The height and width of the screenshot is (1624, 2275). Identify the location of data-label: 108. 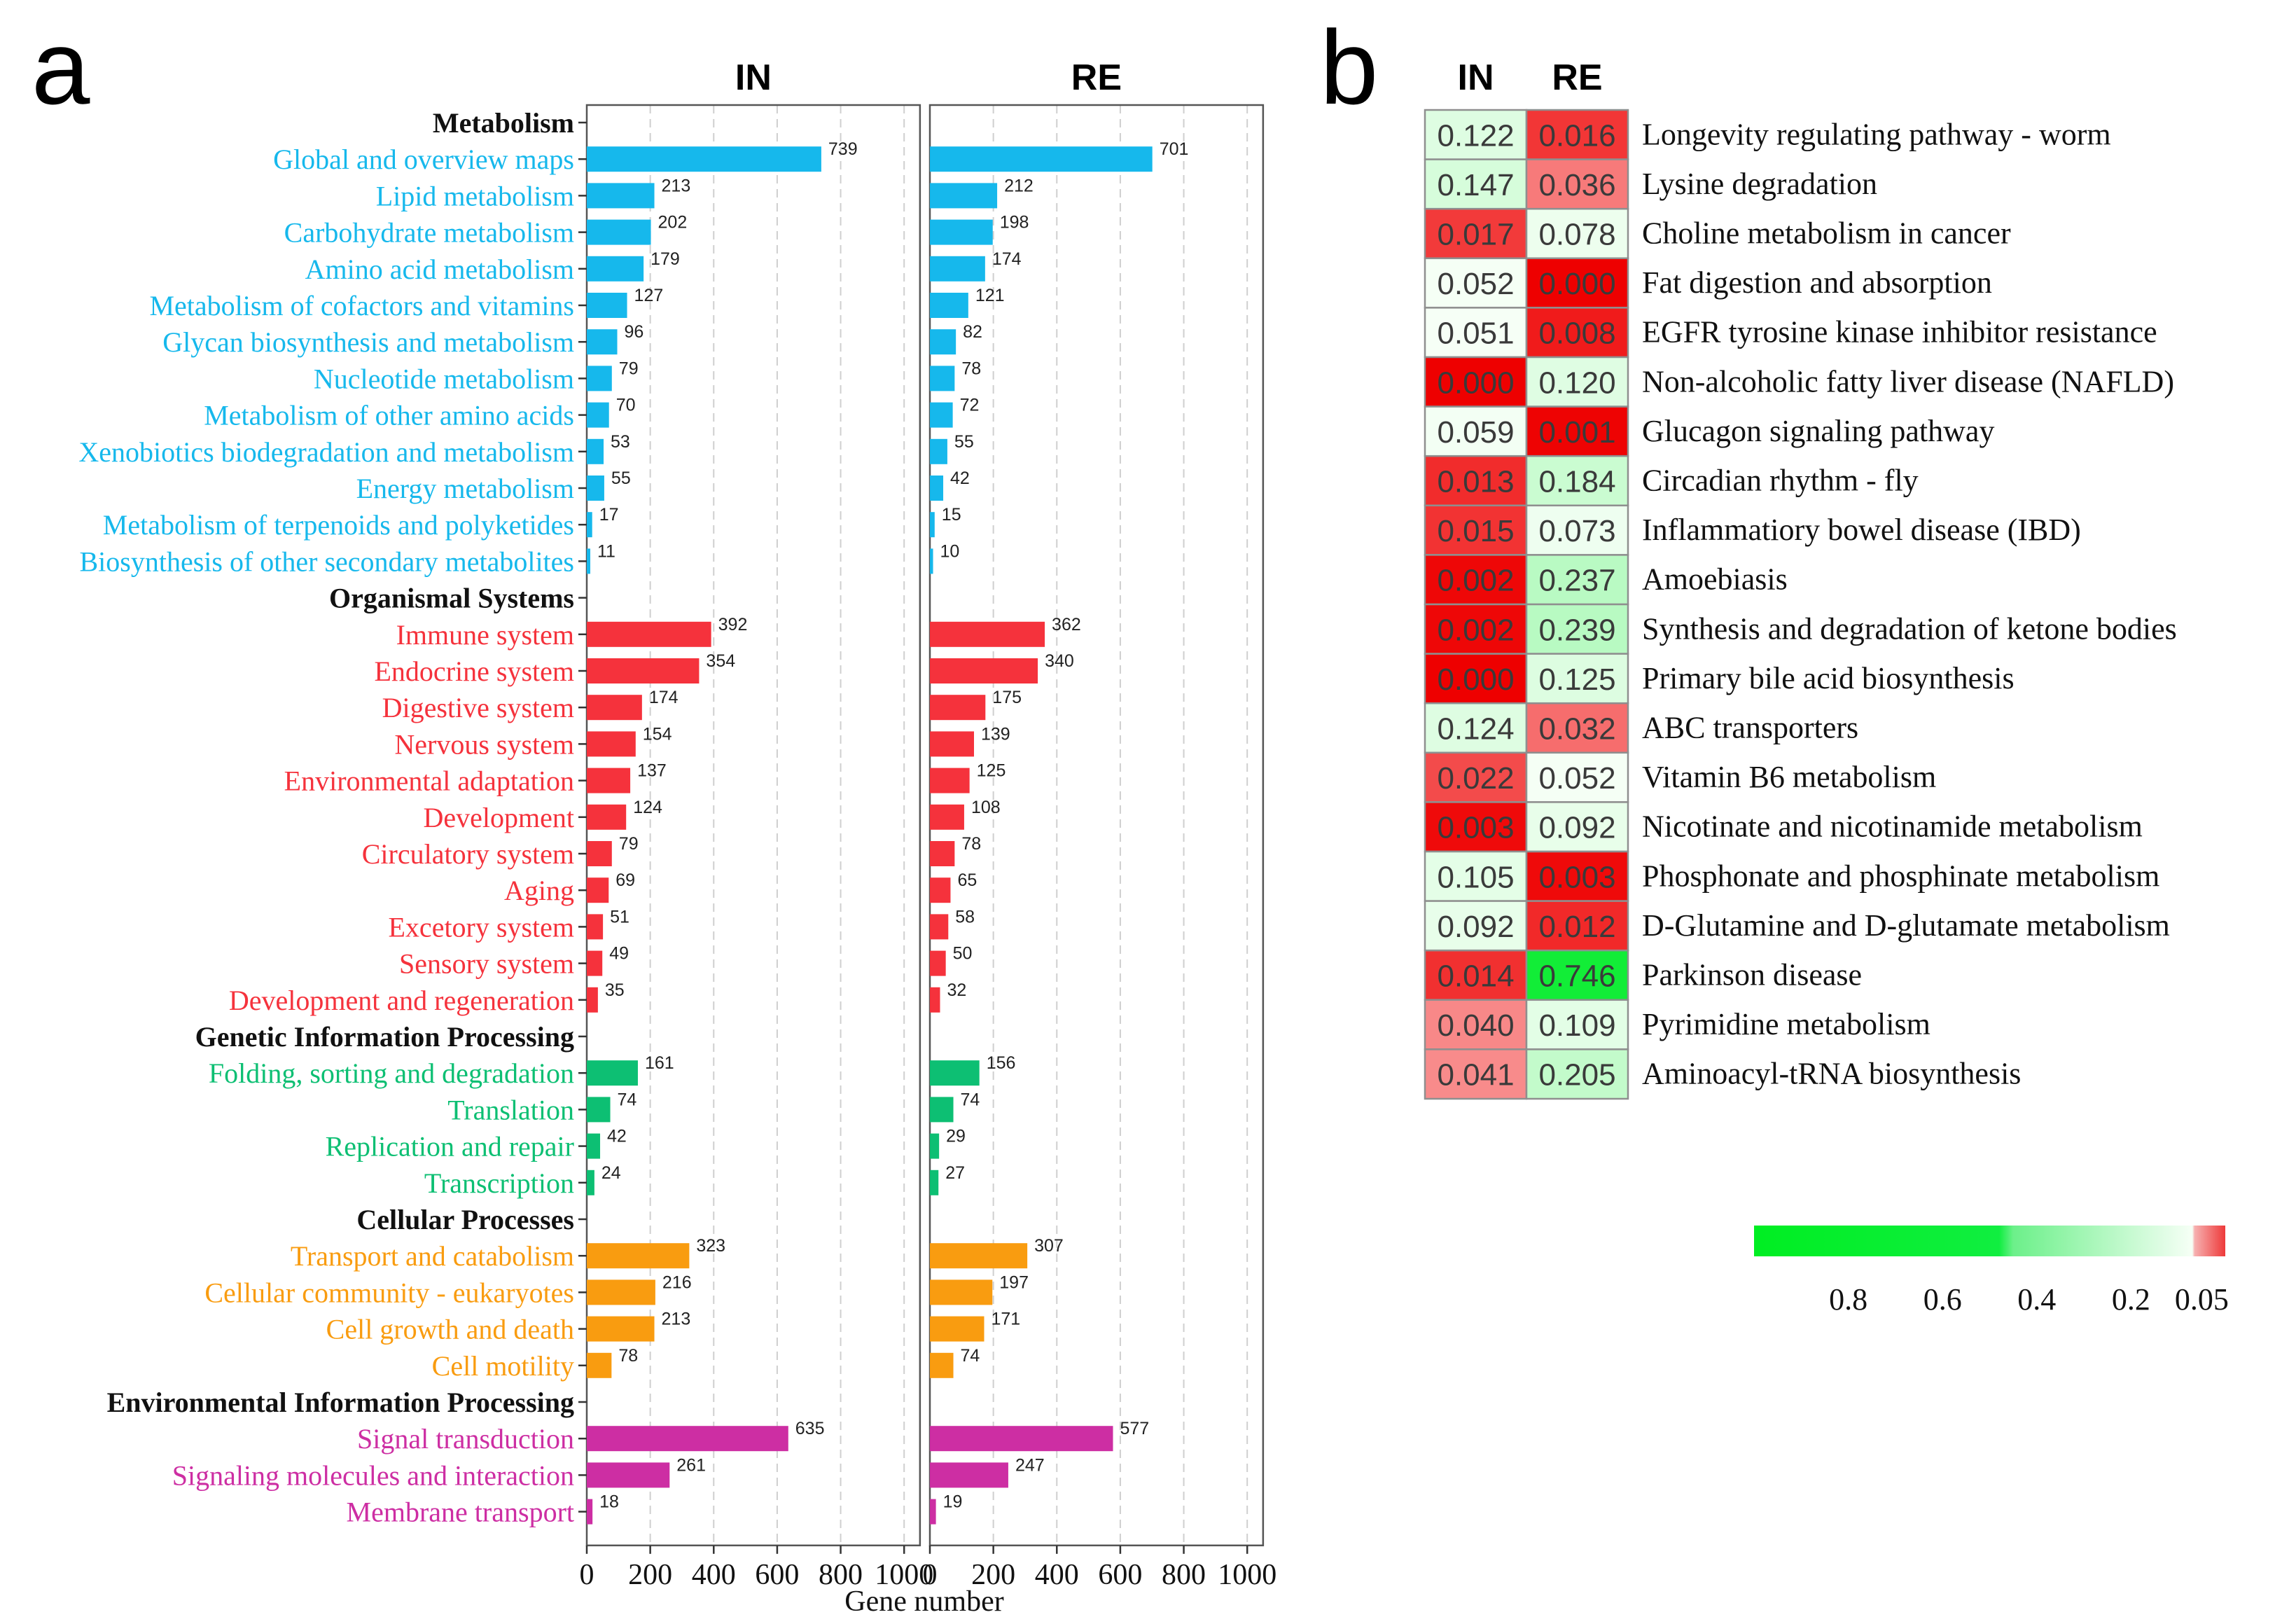
(986, 807).